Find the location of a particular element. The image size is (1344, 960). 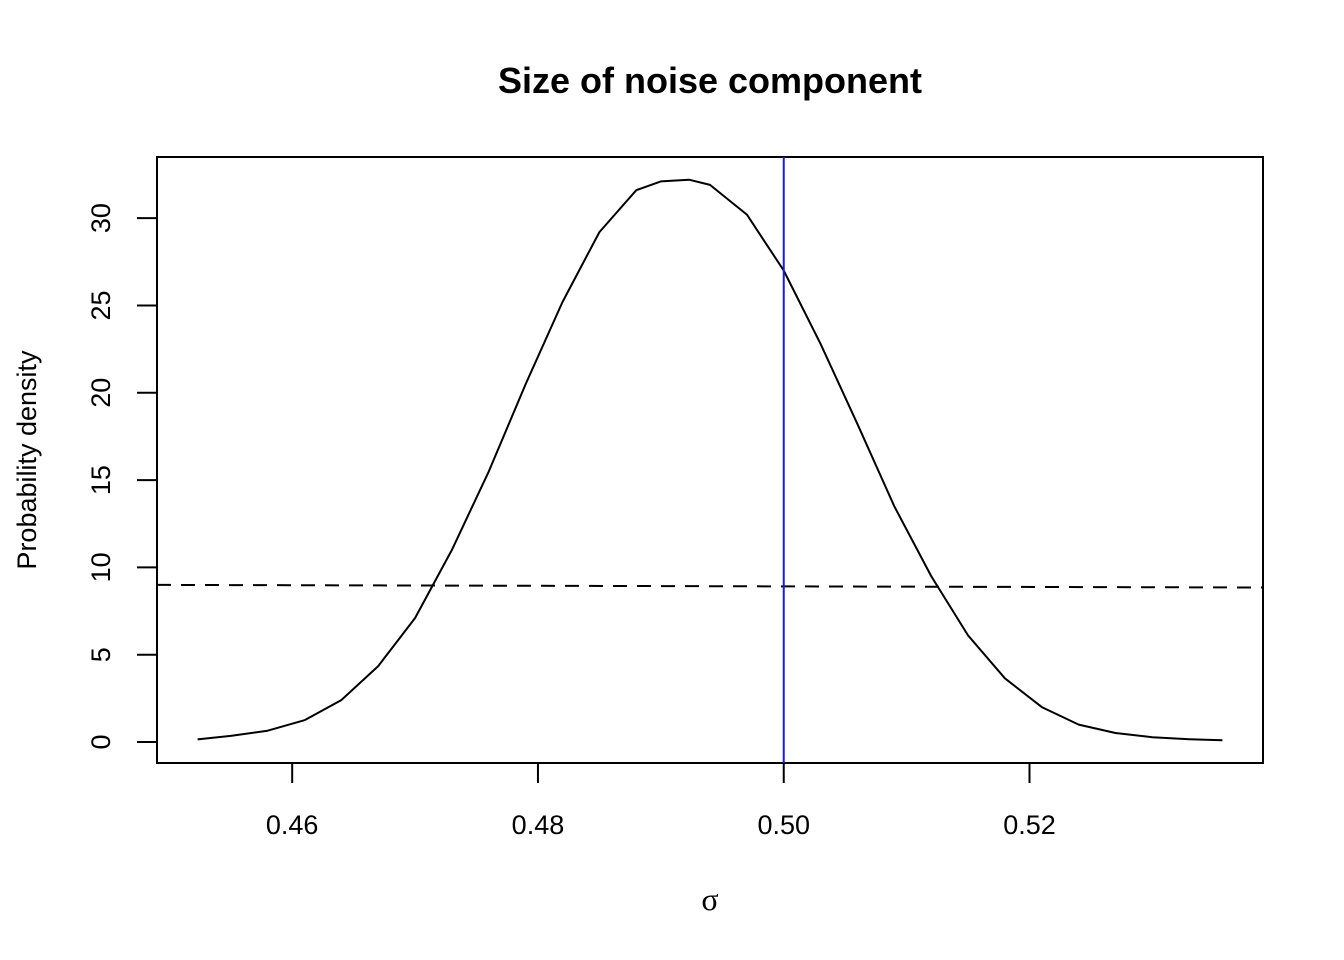

y-tick-label: 20 is located at coordinates (101, 393).